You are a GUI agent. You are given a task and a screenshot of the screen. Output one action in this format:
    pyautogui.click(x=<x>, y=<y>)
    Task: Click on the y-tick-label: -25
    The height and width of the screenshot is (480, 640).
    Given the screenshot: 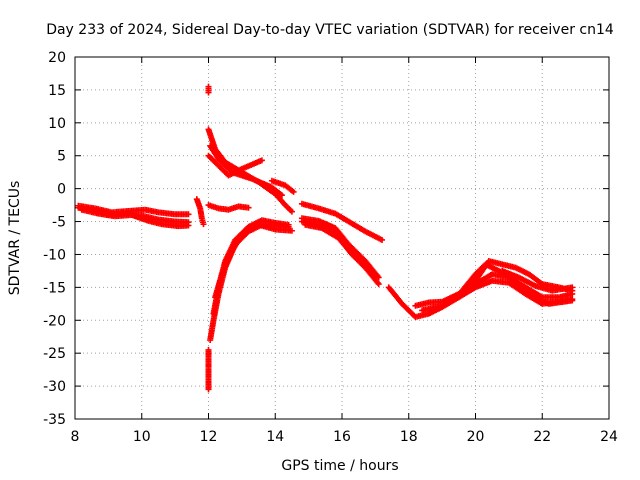 What is the action you would take?
    pyautogui.click(x=54, y=354)
    